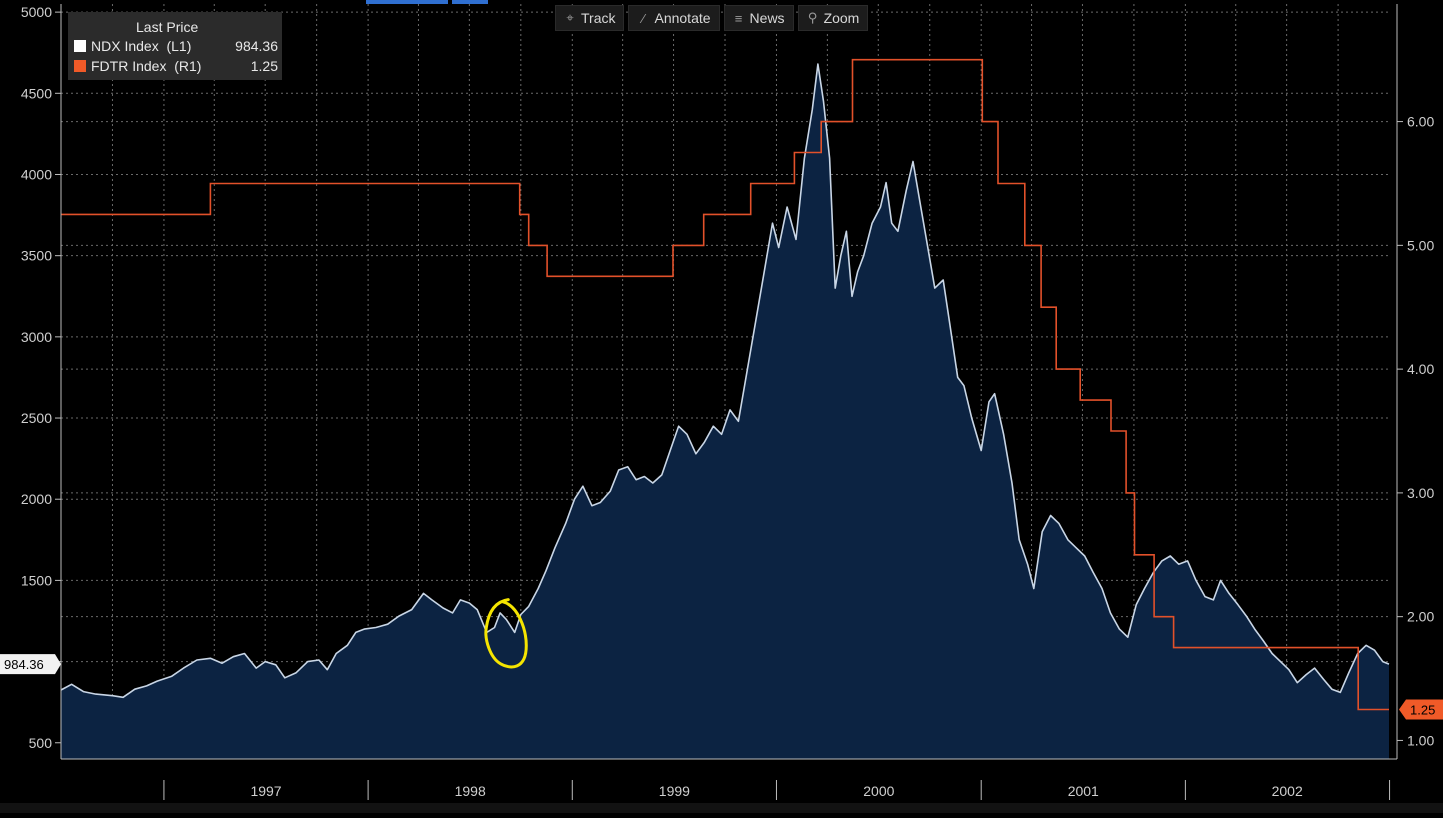 The height and width of the screenshot is (818, 1443). What do you see at coordinates (1420, 740) in the screenshot?
I see `right-axis-tick-label: 1.00` at bounding box center [1420, 740].